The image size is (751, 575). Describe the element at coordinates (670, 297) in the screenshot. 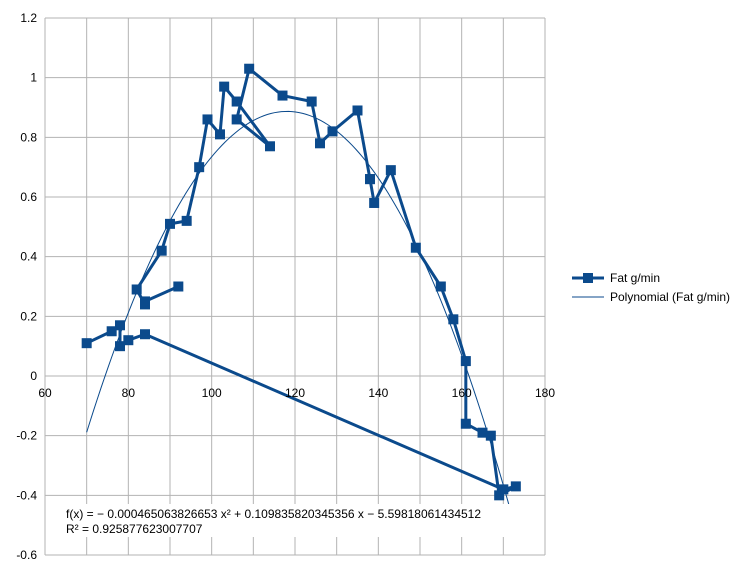

I see `legend-label-polynomial: Polynomial (Fat g/min)` at that location.